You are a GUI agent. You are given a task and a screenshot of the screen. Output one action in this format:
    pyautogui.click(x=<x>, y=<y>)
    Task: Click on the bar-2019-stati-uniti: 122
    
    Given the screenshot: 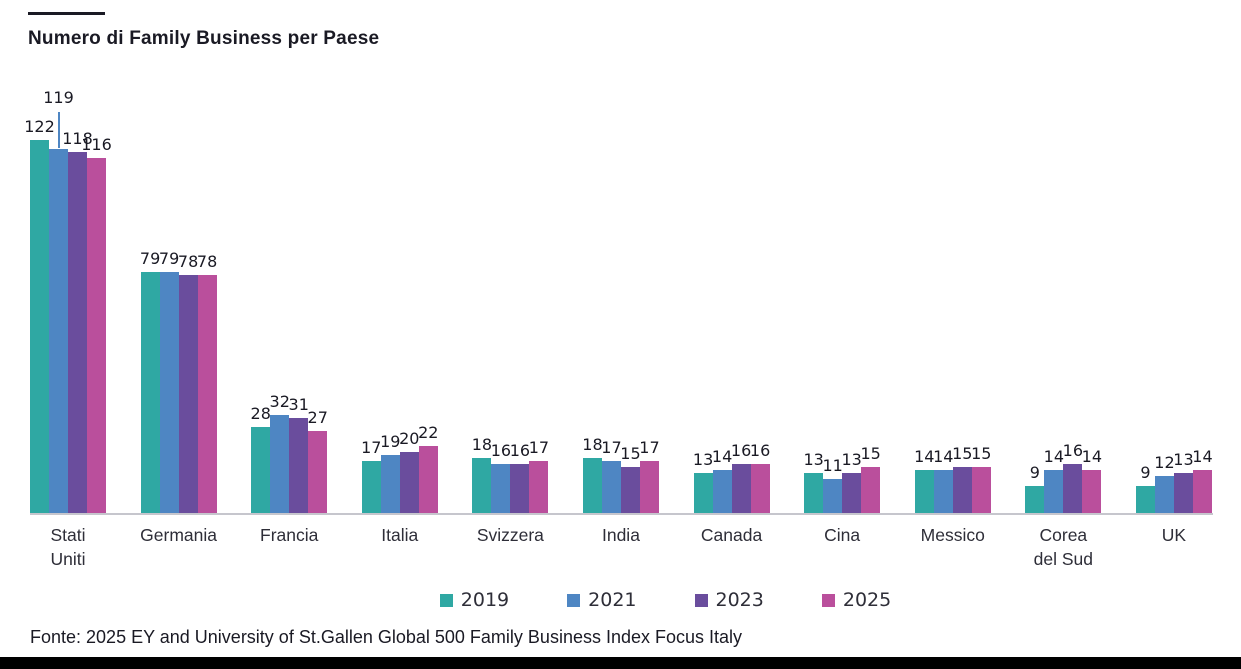 What is the action you would take?
    pyautogui.click(x=39, y=316)
    